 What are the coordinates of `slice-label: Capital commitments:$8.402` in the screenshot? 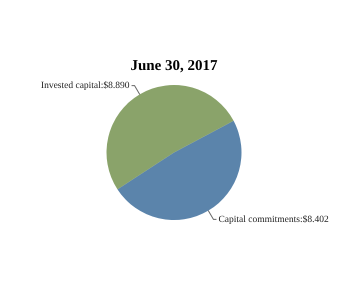 It's located at (273, 219).